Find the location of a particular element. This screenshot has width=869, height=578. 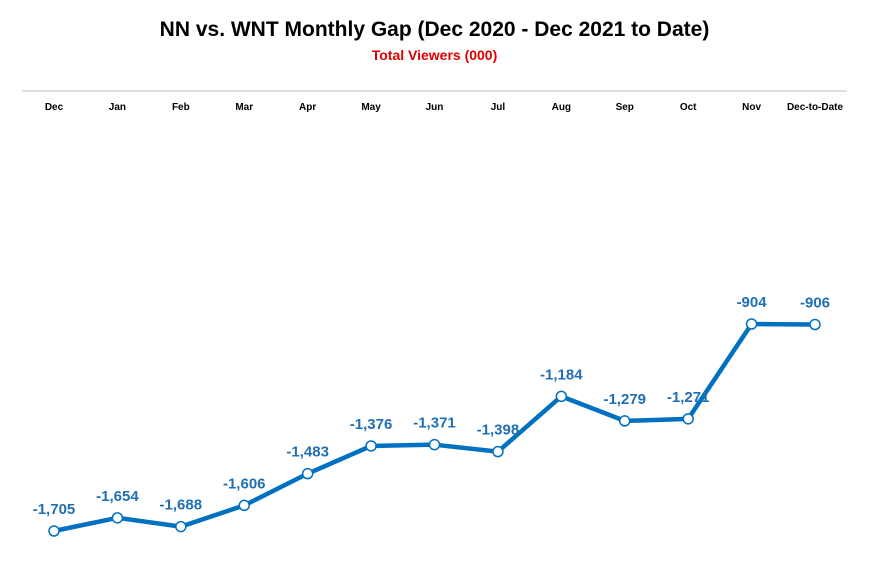

x-tick-label: Dec-to-Date is located at coordinates (815, 107).